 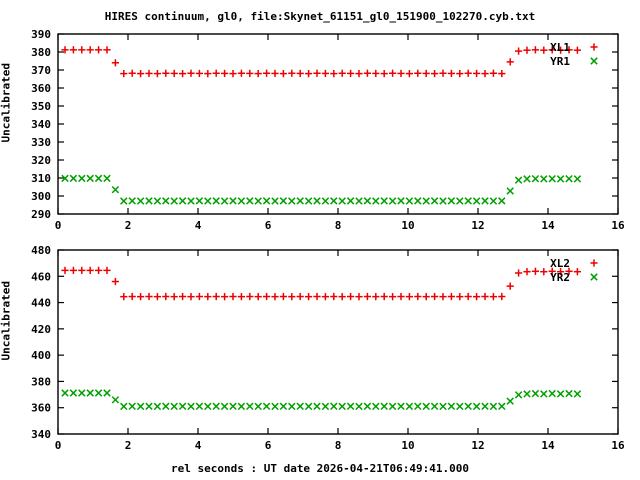 I want to click on legend-marker-XL1, so click(x=594, y=47).